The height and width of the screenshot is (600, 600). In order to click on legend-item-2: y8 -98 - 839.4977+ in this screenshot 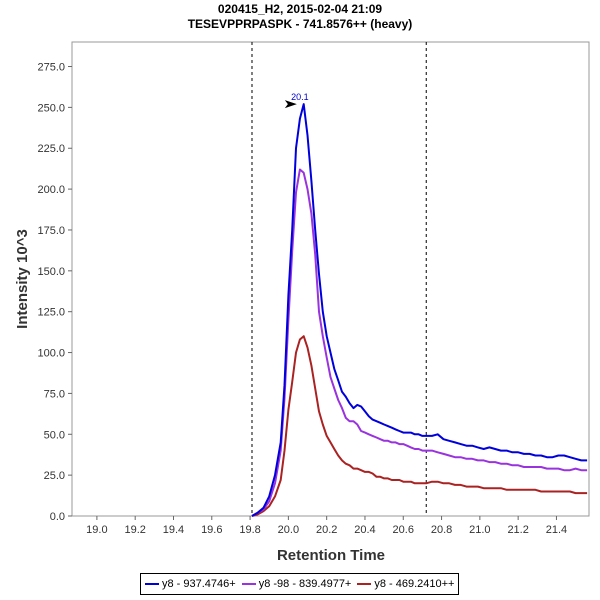, I will do `click(296, 584)`.